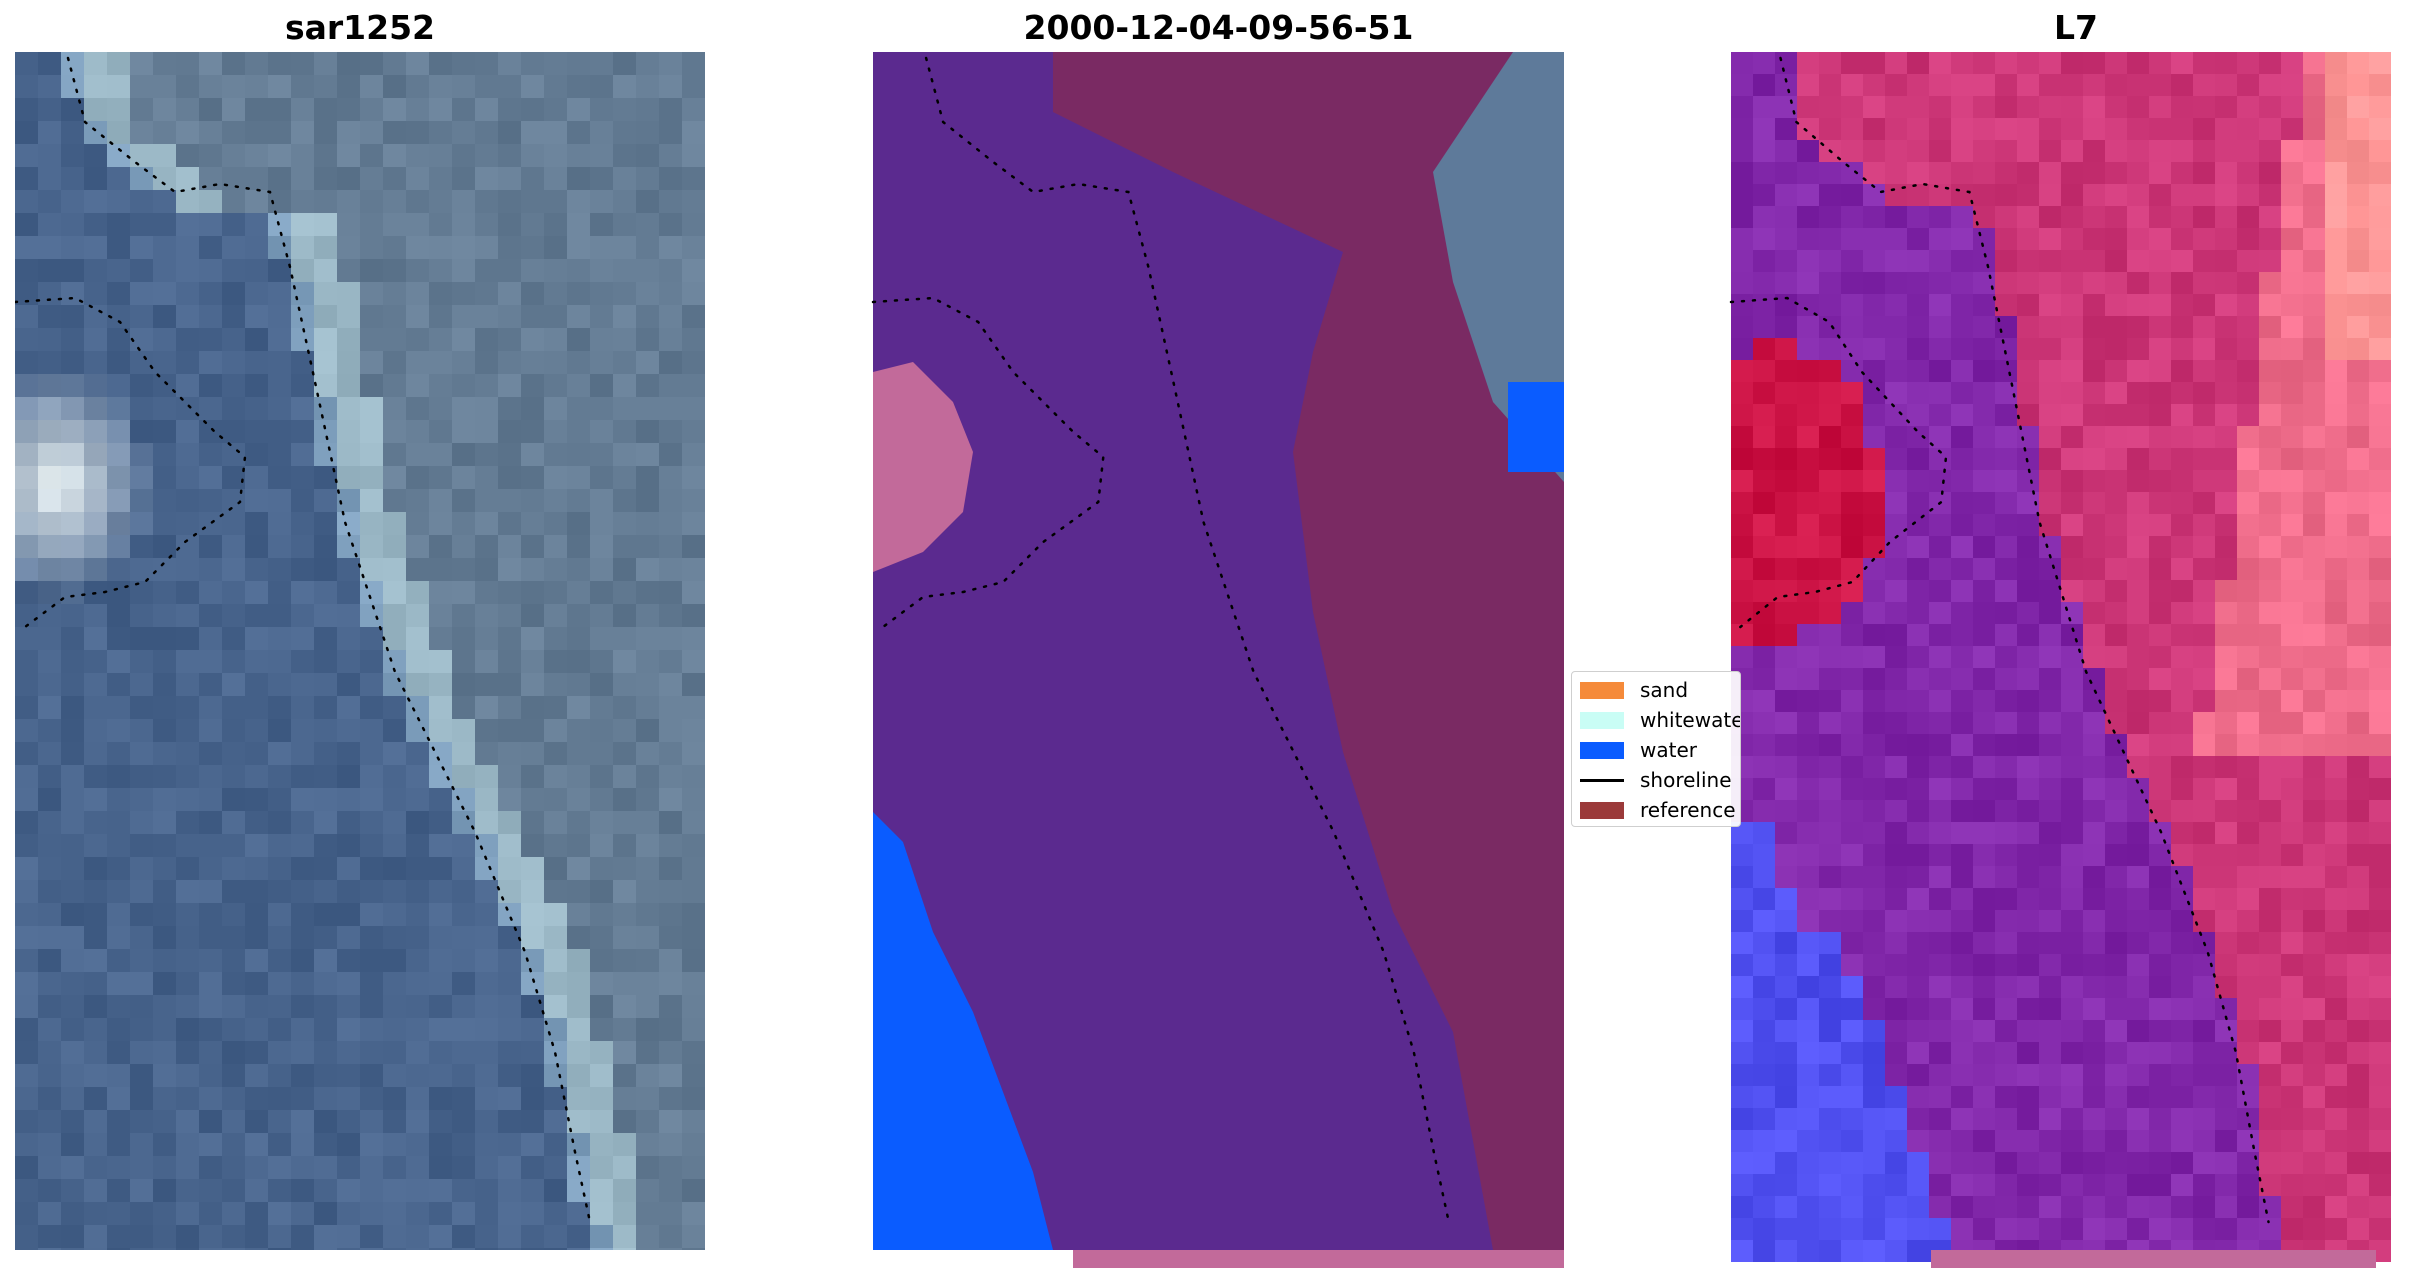 The height and width of the screenshot is (1283, 2434). Describe the element at coordinates (988, 462) in the screenshot. I see `classified-shoreline-secondary` at that location.